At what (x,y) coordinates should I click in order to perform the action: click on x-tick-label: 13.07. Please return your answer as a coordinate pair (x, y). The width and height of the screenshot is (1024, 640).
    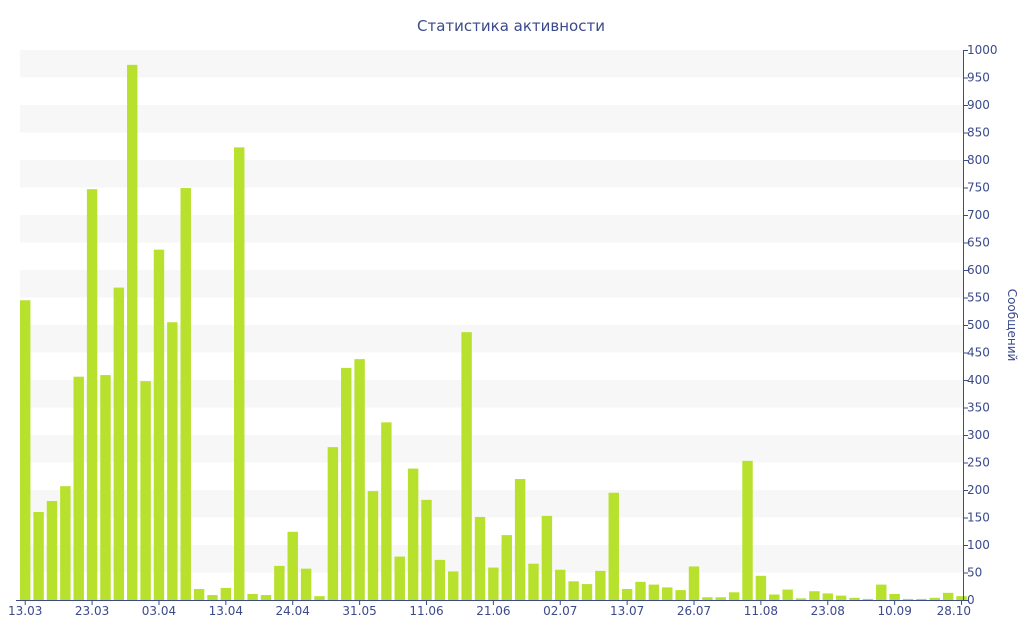
    Looking at the image, I should click on (627, 611).